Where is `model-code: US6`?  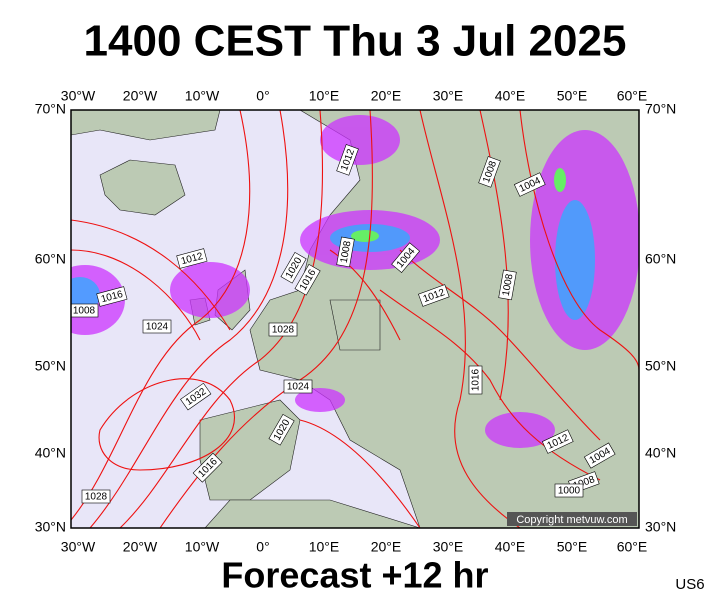
model-code: US6 is located at coordinates (689, 584).